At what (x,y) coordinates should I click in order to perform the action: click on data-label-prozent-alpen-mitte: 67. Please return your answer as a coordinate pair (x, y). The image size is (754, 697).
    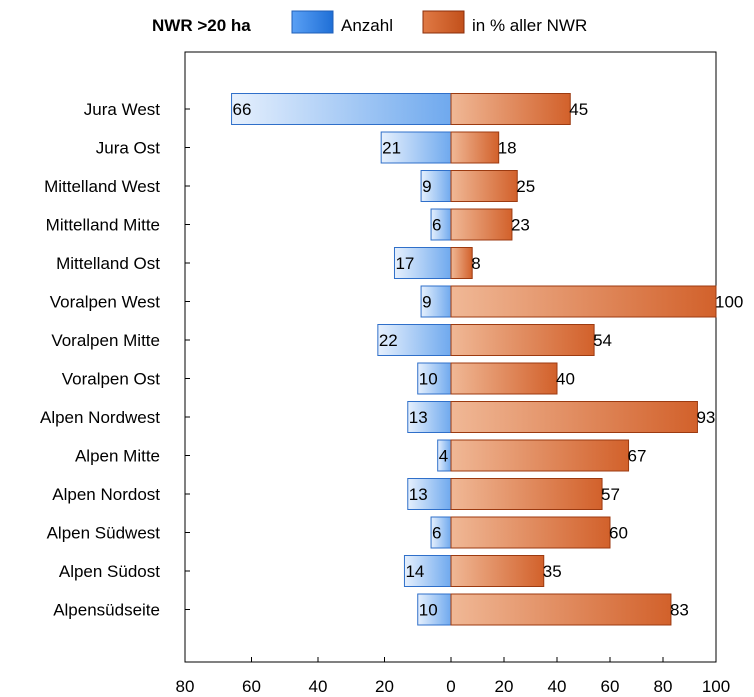
    Looking at the image, I should click on (637, 456).